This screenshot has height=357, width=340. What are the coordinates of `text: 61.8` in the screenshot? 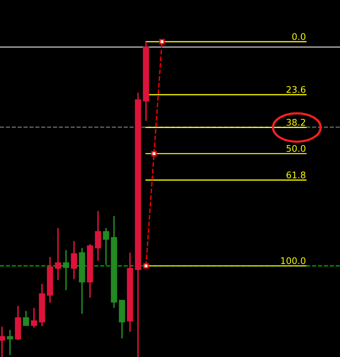 It's located at (296, 175).